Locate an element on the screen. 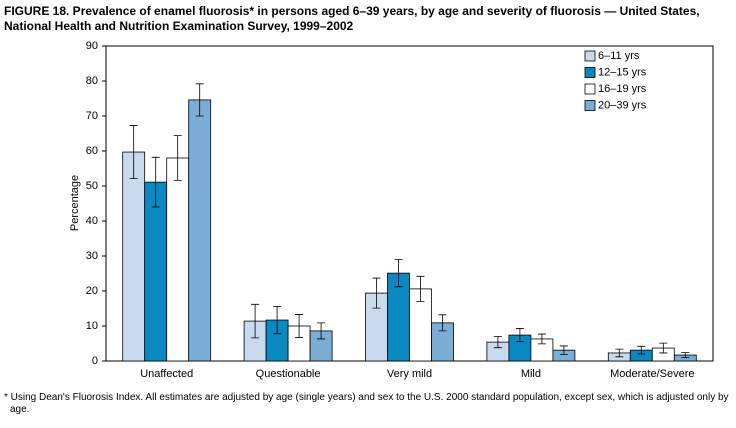 The image size is (736, 428). y-tick-label: 0 is located at coordinates (95, 361).